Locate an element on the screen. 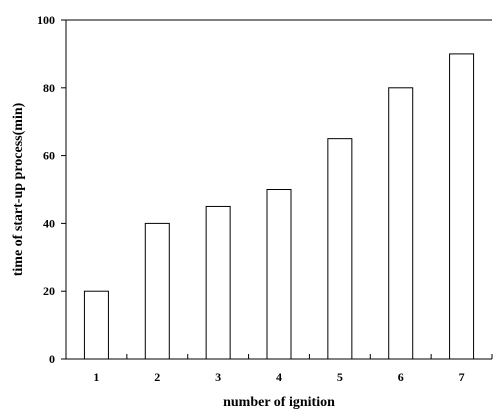 Image resolution: width=496 pixels, height=411 pixels. y-tick-label: 0 is located at coordinates (52, 359).